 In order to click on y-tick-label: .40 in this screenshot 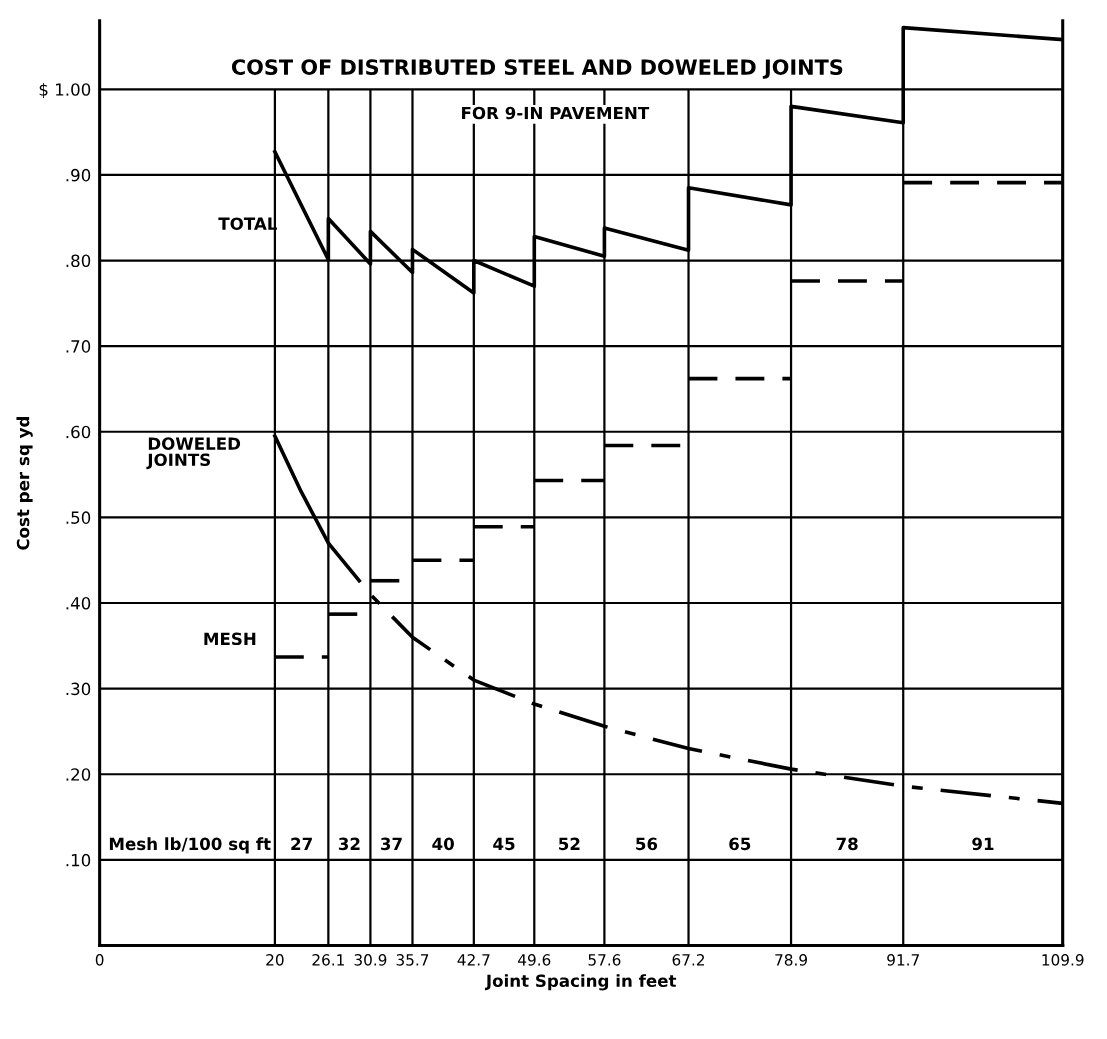, I will do `click(78, 603)`.